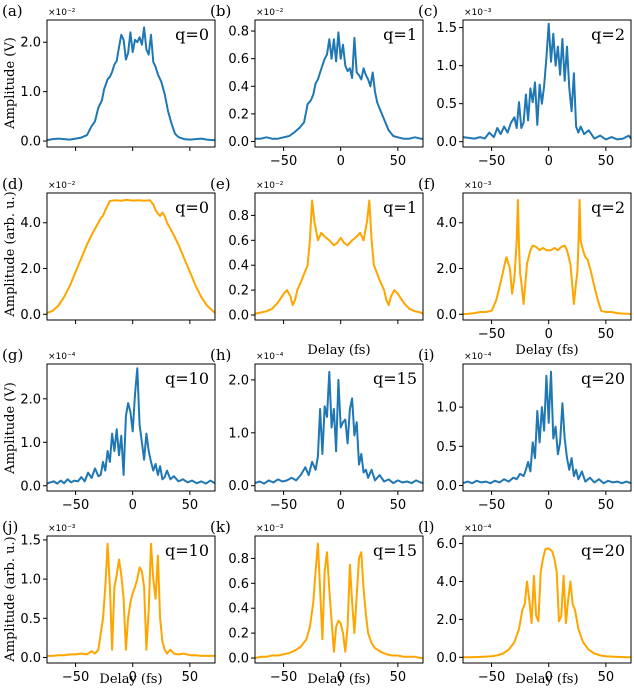 The height and width of the screenshot is (689, 634). What do you see at coordinates (238, 609) in the screenshot?
I see `ytick-label-k: 0.4` at bounding box center [238, 609].